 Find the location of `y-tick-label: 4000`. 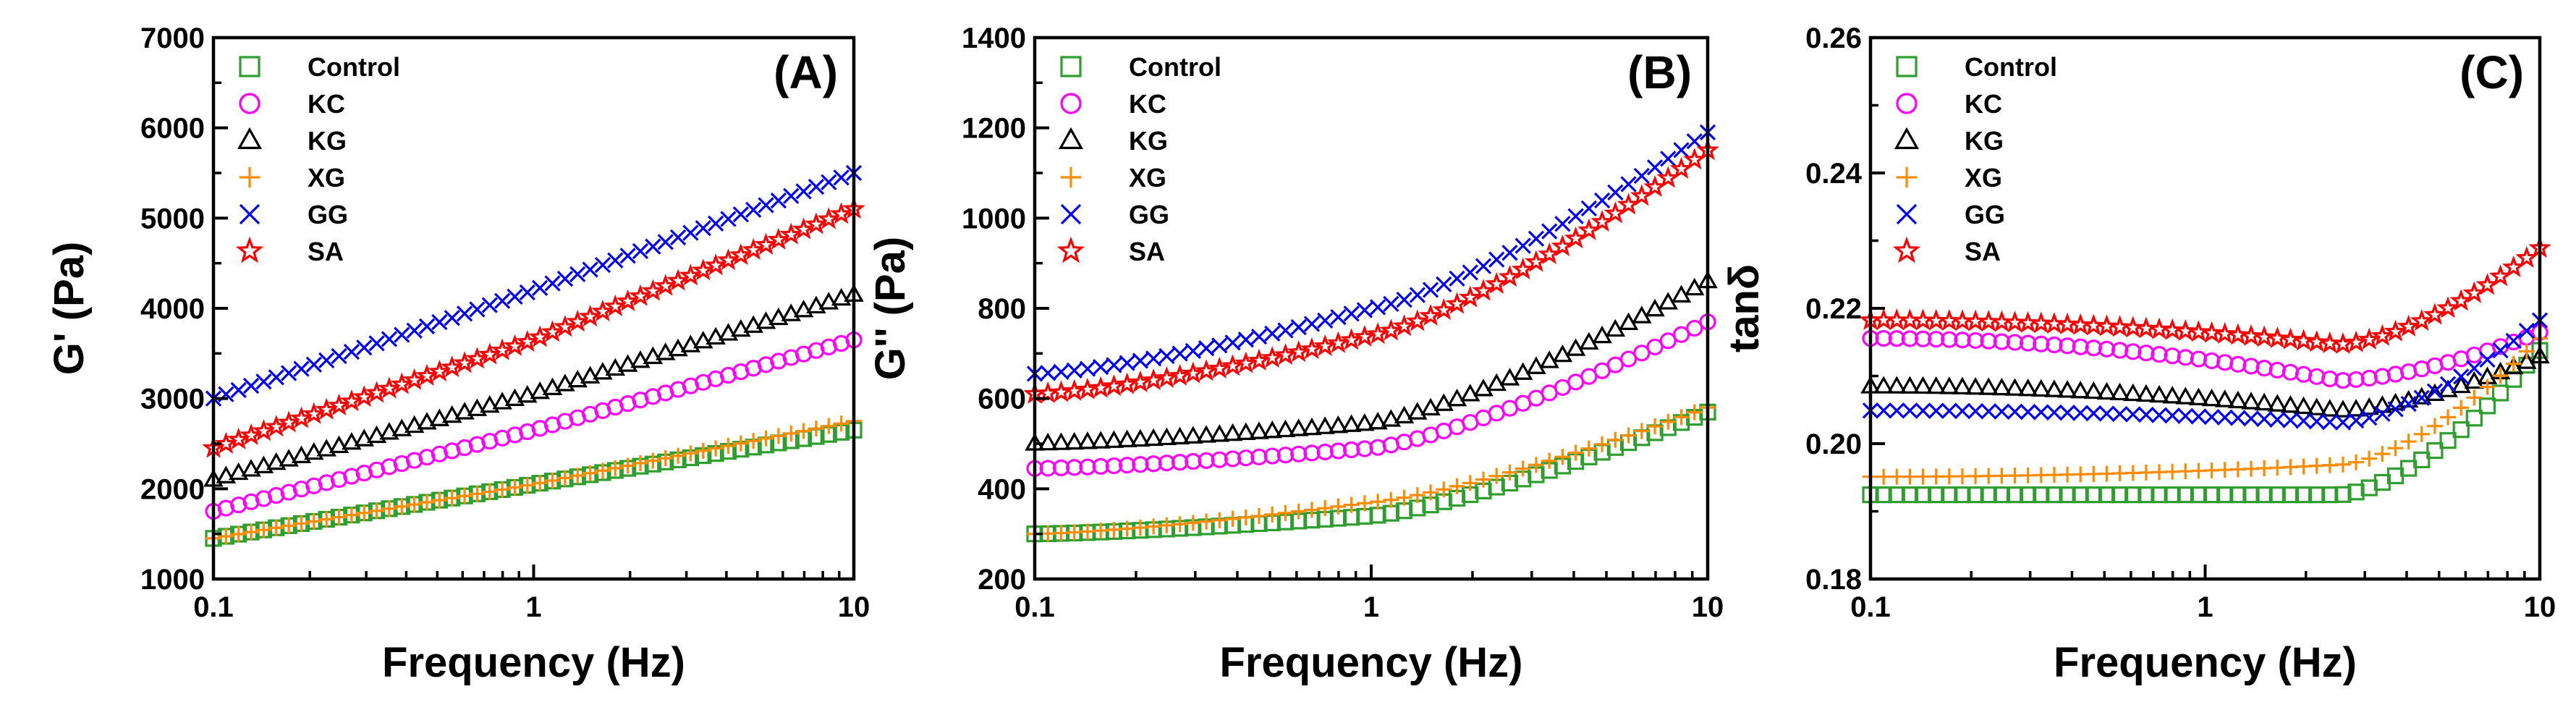

y-tick-label: 4000 is located at coordinates (172, 309).